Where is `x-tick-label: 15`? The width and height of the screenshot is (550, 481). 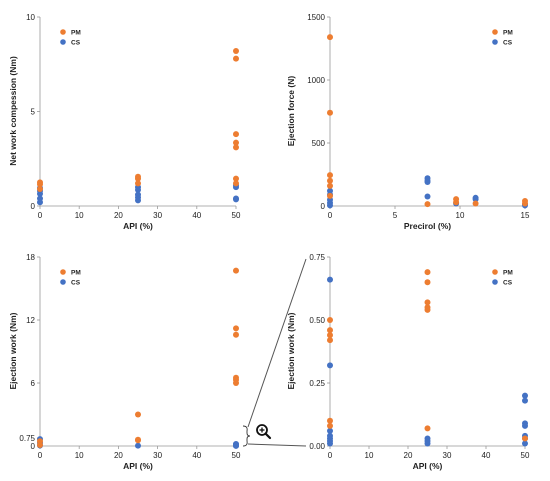
x-tick-label: 15 is located at coordinates (525, 215).